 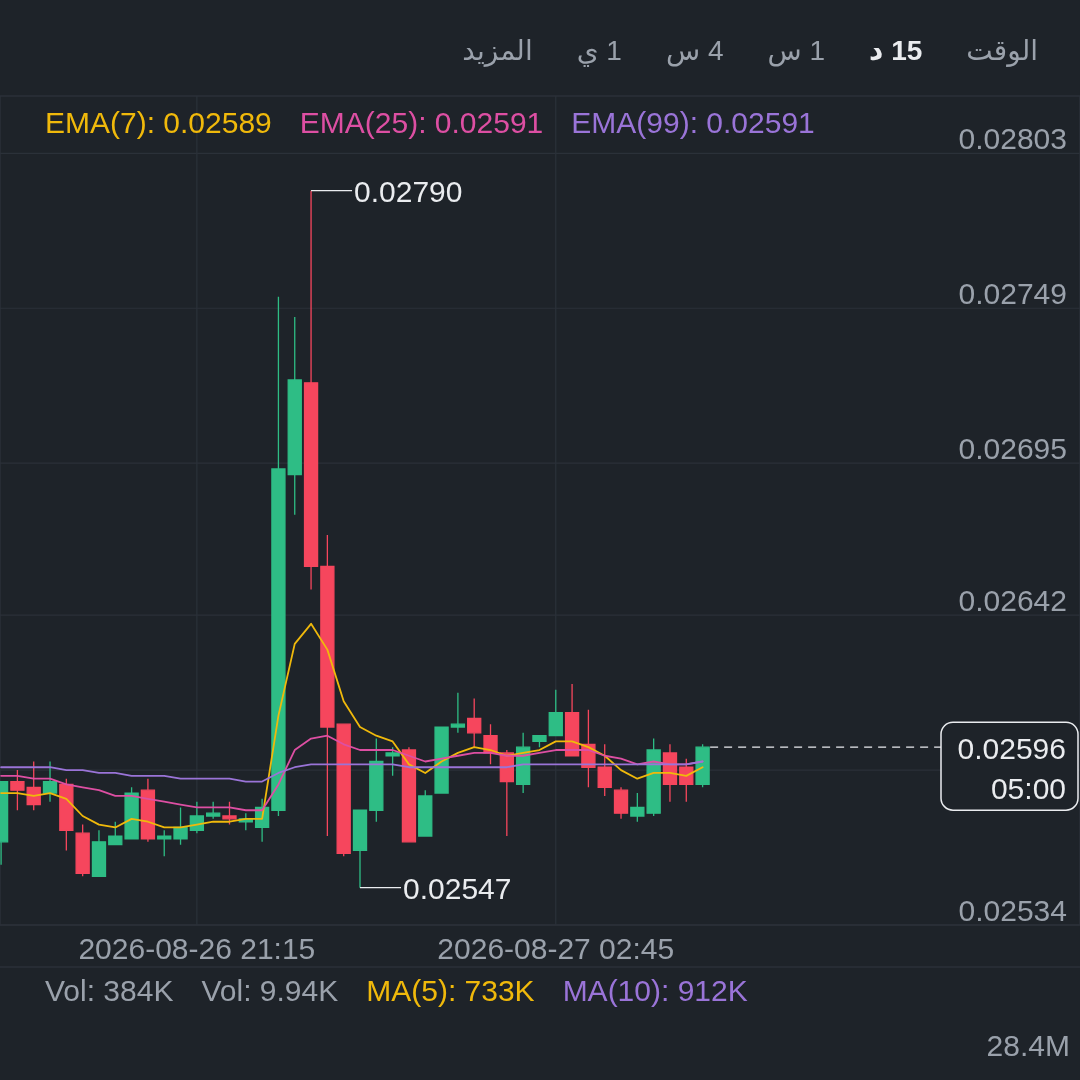 What do you see at coordinates (693, 122) in the screenshot?
I see `text: EMA(99): 0.02591` at bounding box center [693, 122].